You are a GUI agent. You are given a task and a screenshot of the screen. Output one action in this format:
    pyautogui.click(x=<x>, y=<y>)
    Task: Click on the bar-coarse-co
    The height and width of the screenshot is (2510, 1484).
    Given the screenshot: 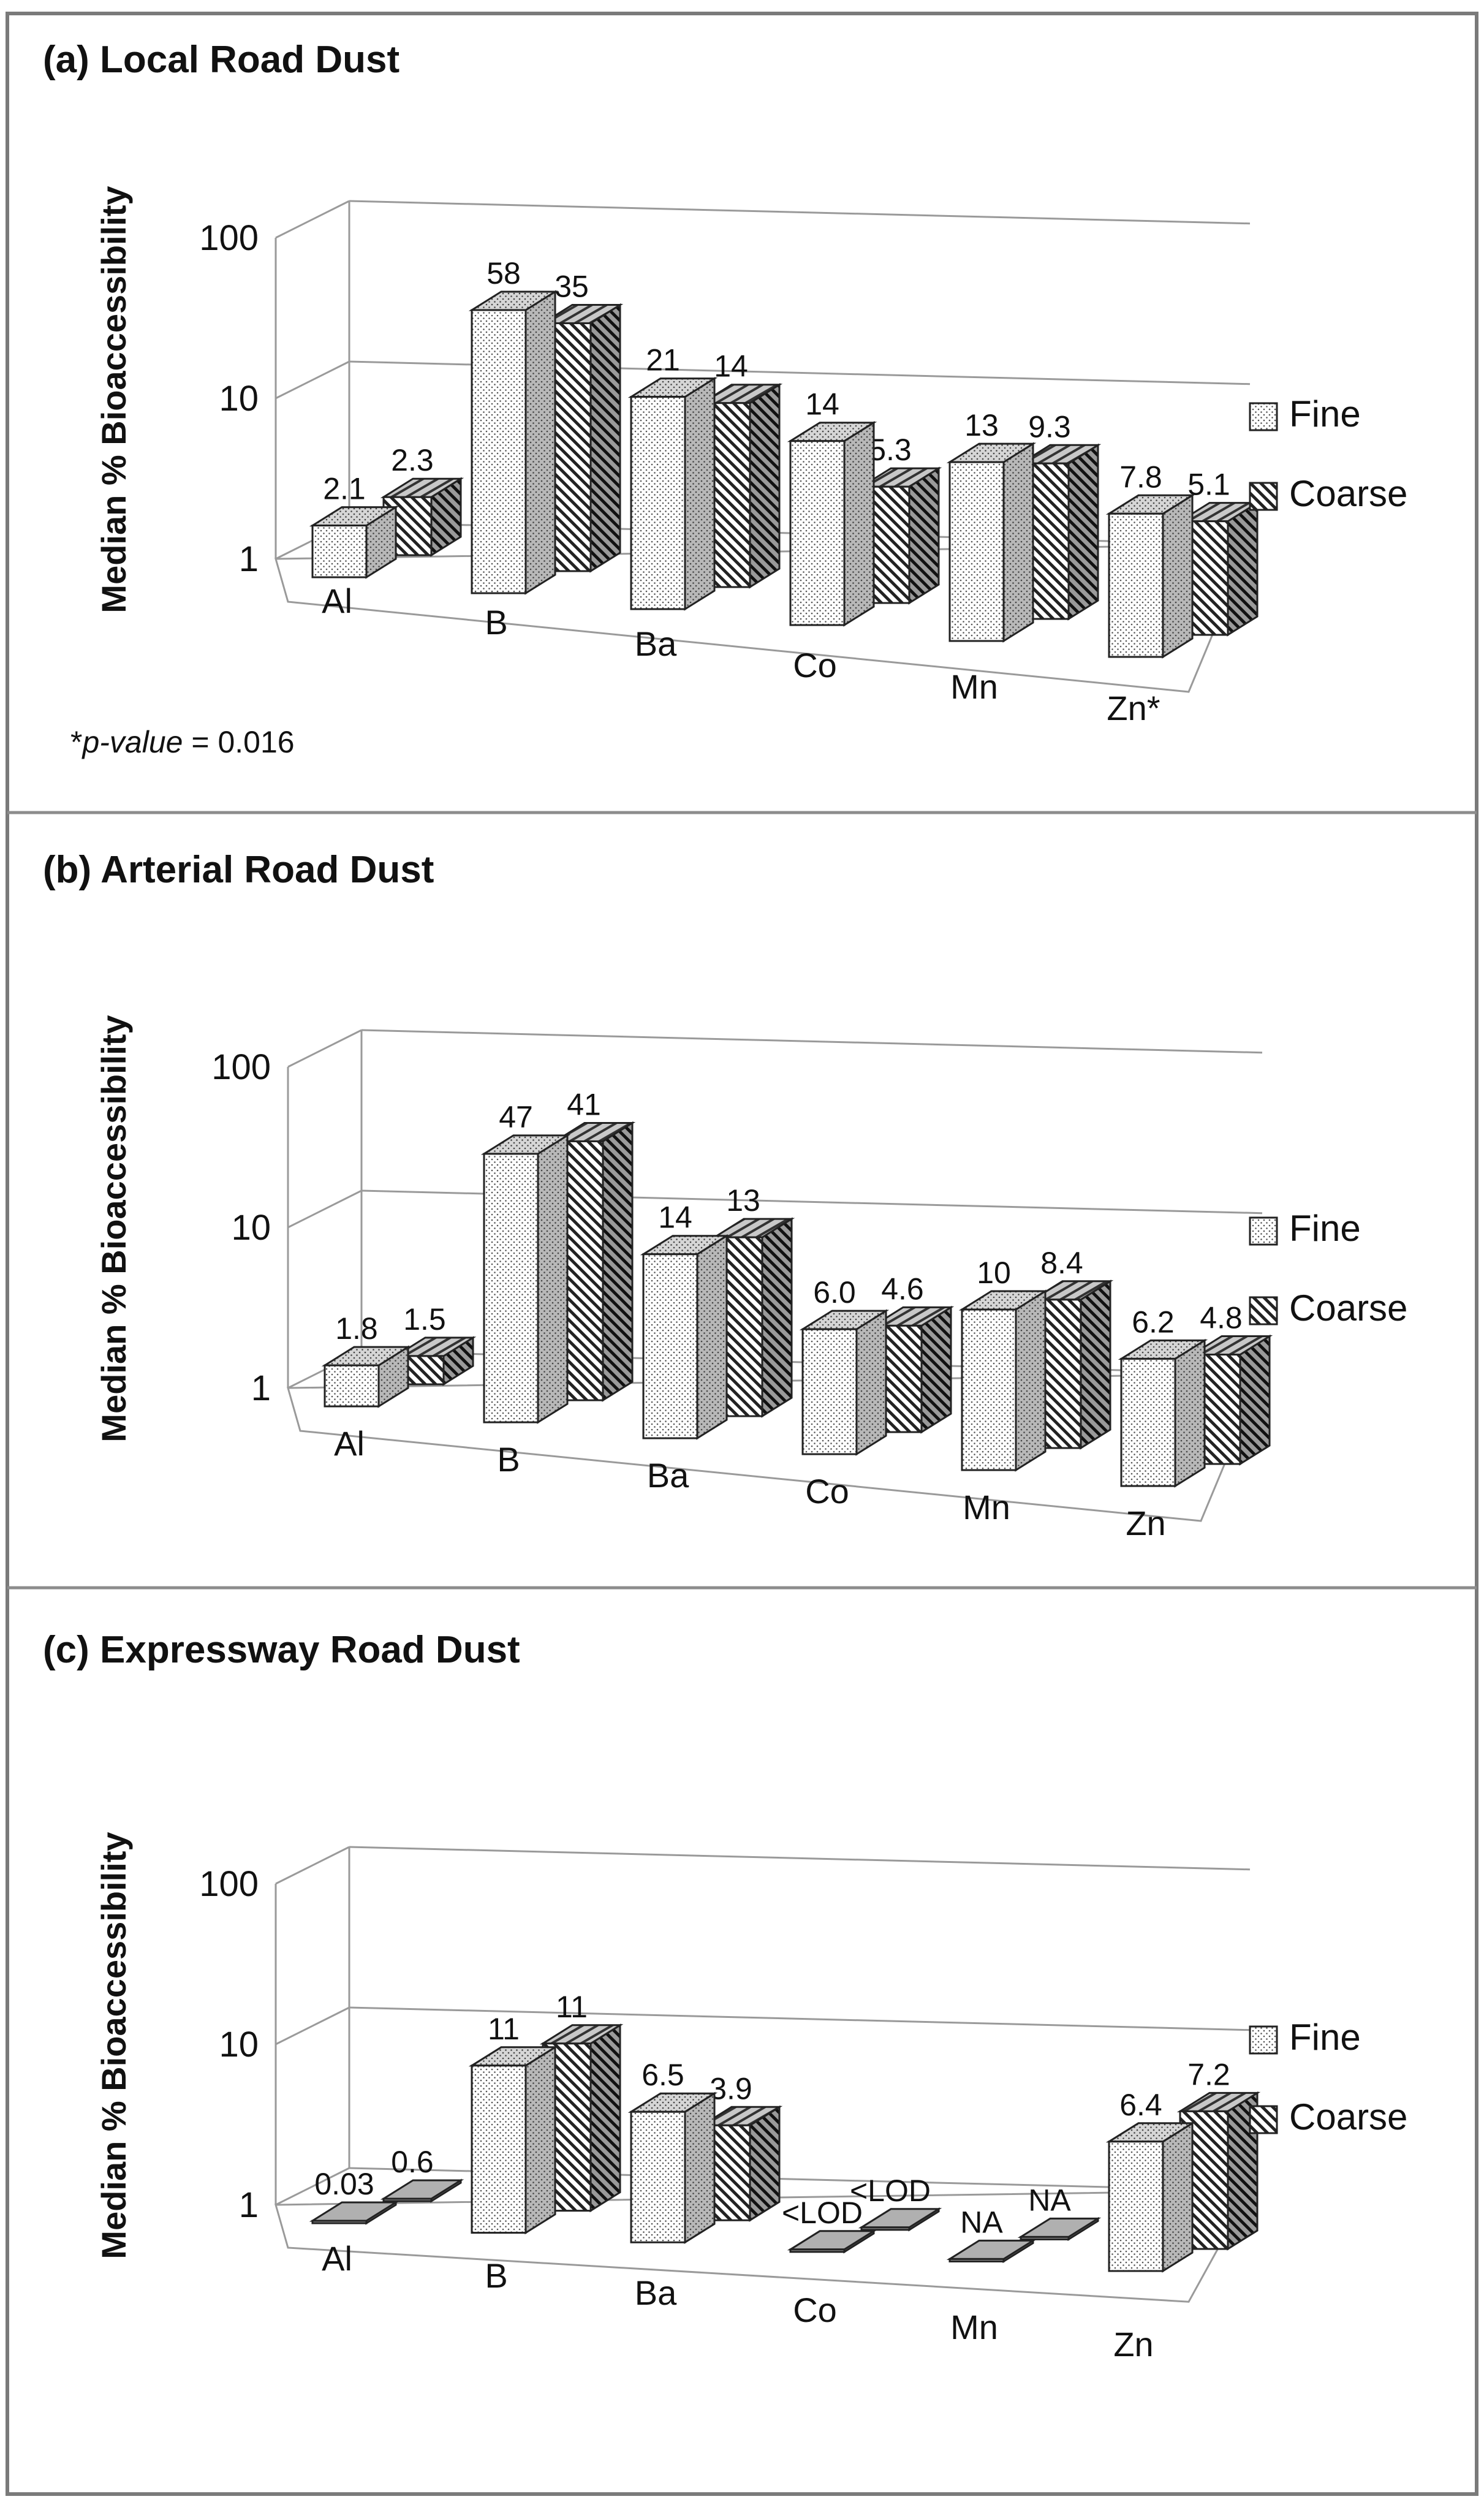 What is the action you would take?
    pyautogui.click(x=912, y=1369)
    